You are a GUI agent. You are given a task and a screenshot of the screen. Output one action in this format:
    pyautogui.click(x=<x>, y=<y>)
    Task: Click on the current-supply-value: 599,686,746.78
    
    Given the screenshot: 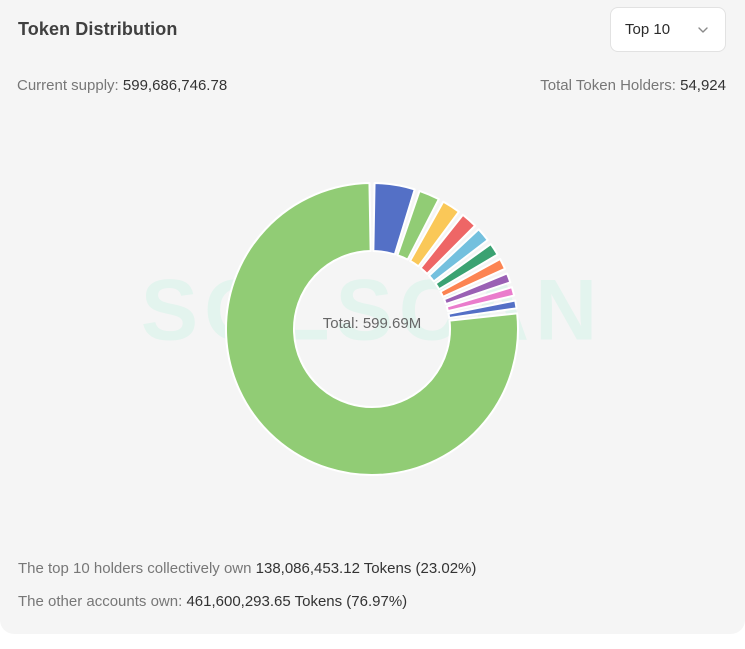 What is the action you would take?
    pyautogui.click(x=175, y=85)
    